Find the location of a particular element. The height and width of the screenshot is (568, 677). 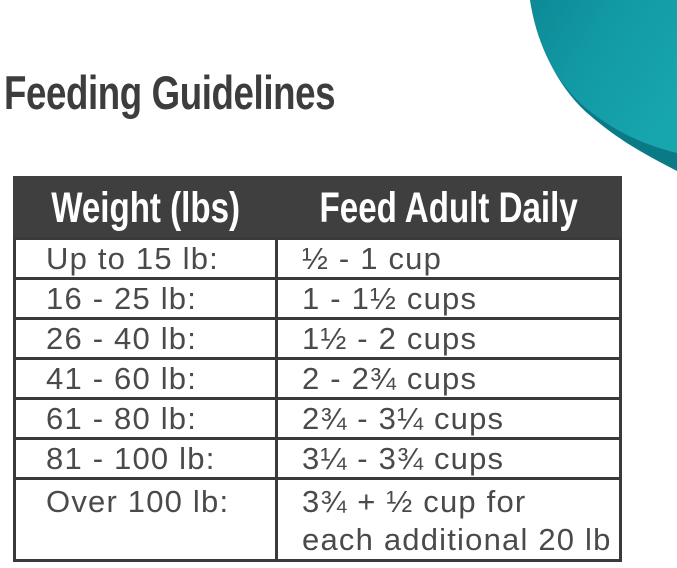

weight-cell: Over 100 lb: is located at coordinates (145, 519).